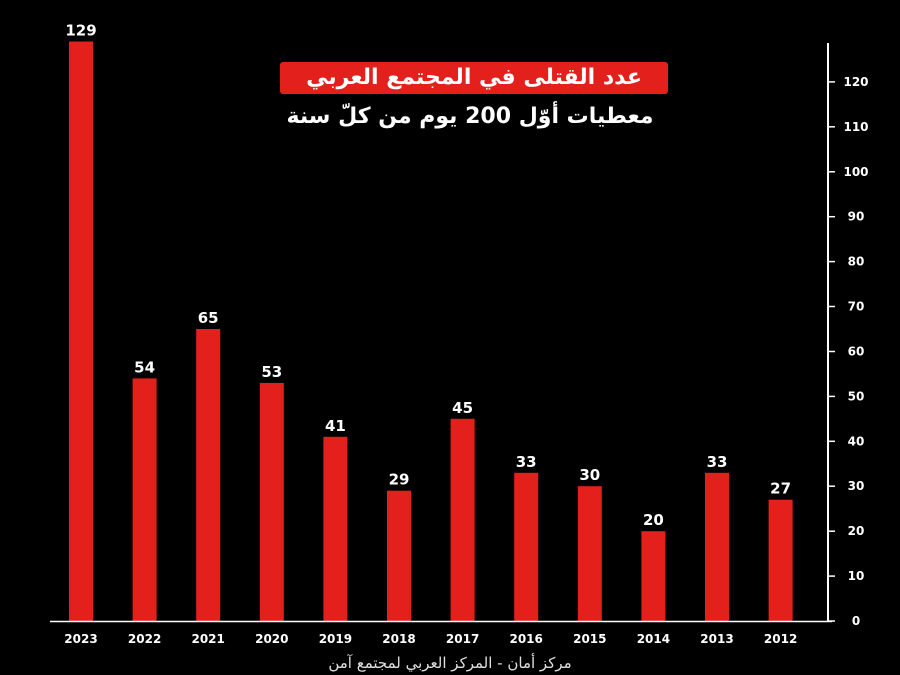  I want to click on x-tick-label-2014: 2014, so click(653, 639).